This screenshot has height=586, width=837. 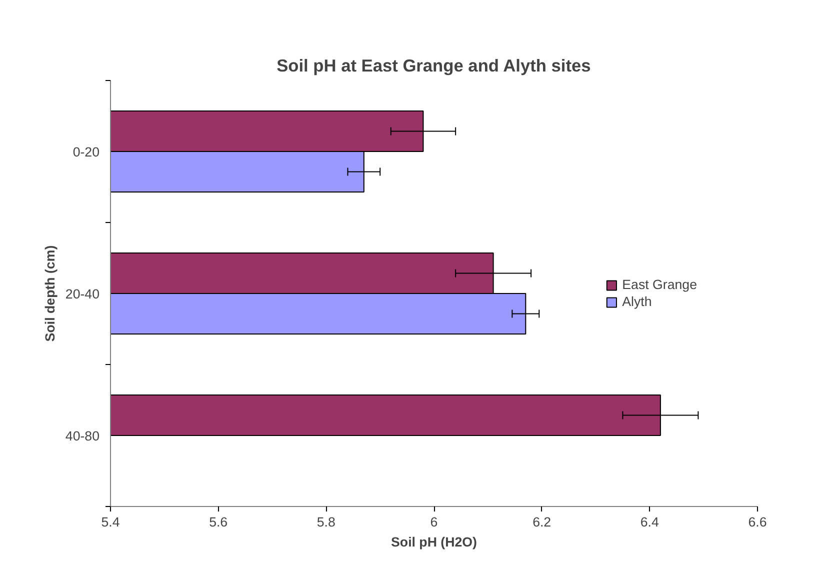 I want to click on x-tick-label: 5.6, so click(x=218, y=522).